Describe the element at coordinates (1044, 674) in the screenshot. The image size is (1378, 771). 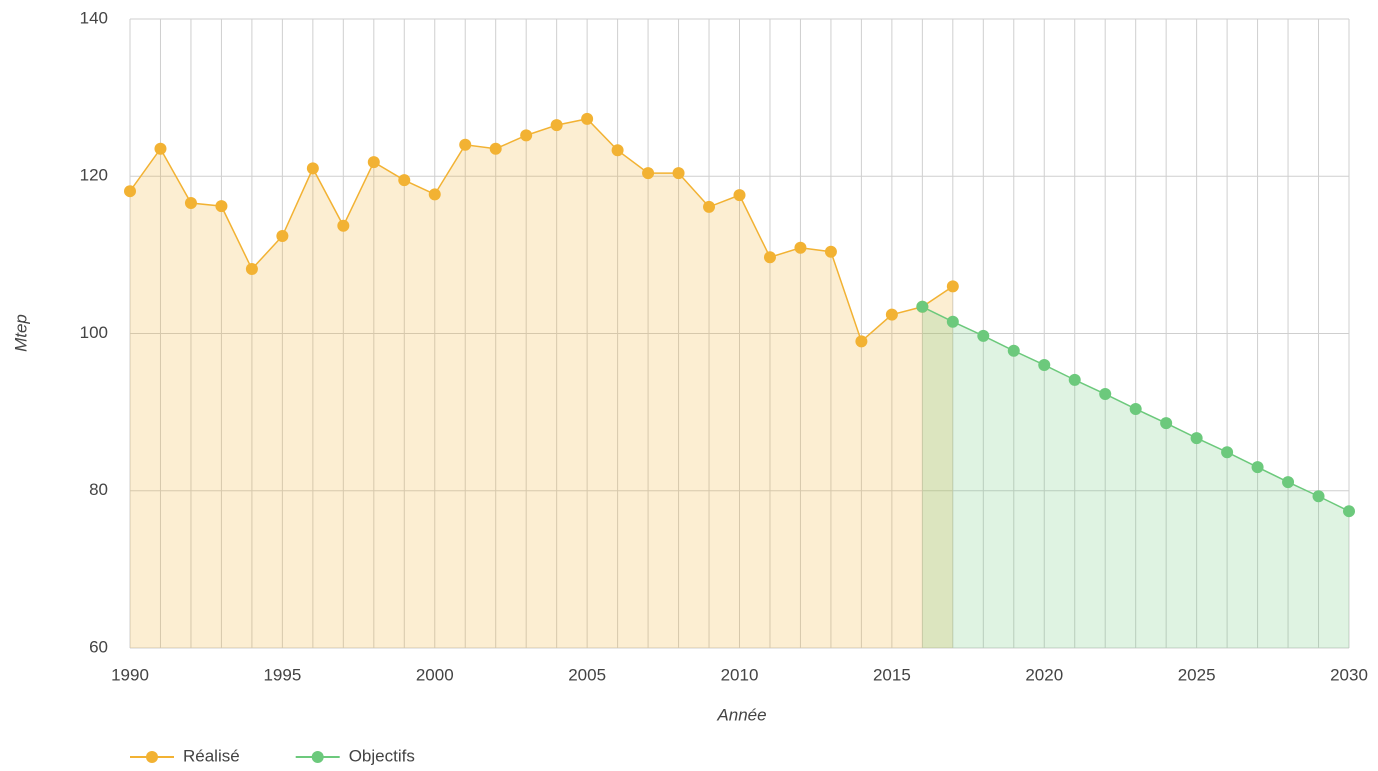
I see `x-tick-label: 2020` at that location.